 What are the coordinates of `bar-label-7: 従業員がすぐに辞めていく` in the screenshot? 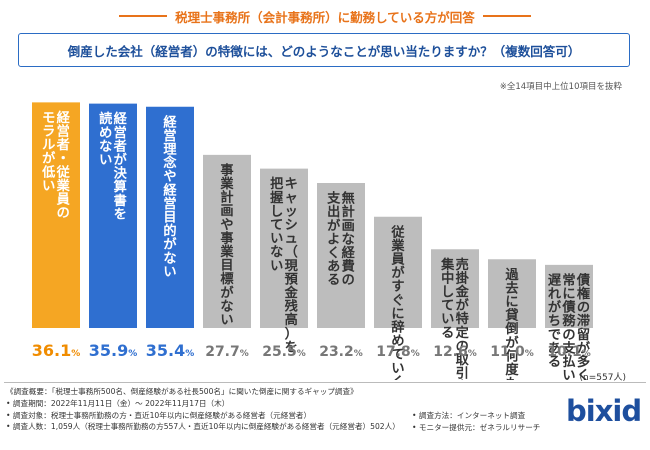 It's located at (397, 301).